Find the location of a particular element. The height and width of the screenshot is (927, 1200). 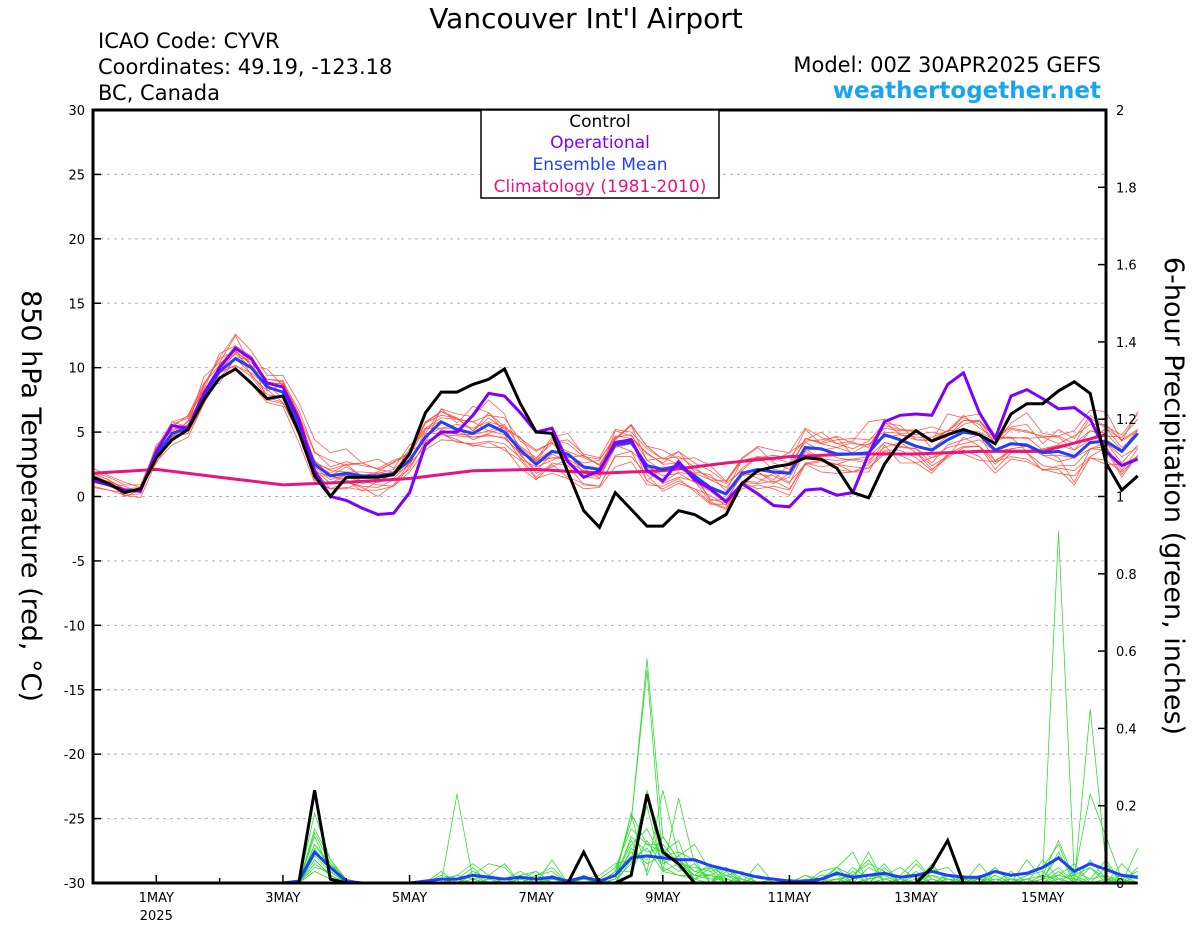

x-tick-label: 9MAY is located at coordinates (662, 898).